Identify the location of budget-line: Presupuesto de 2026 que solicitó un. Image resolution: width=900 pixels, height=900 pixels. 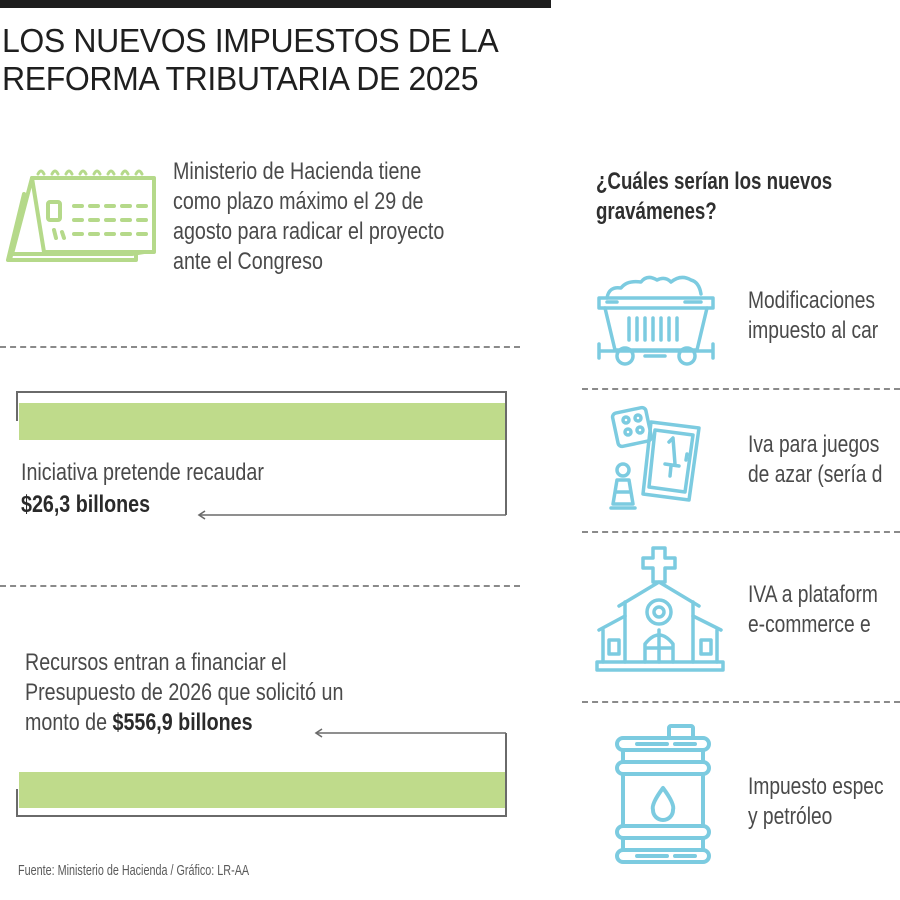
(184, 692).